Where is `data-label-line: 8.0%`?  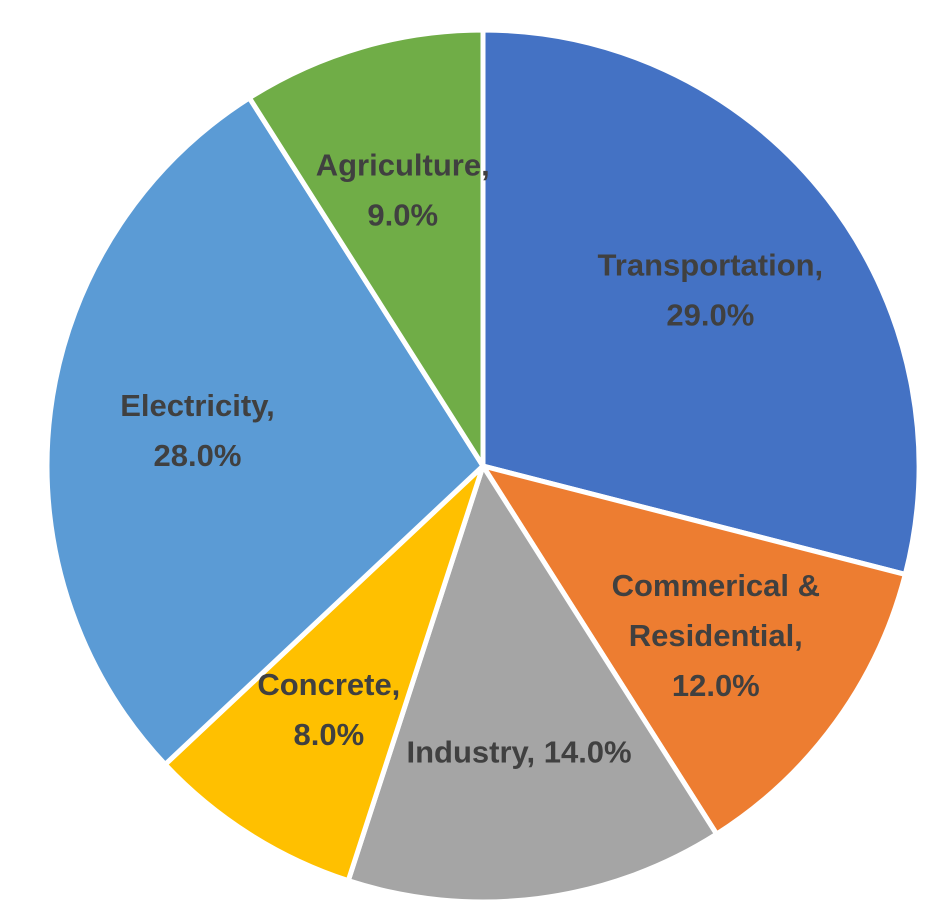 data-label-line: 8.0% is located at coordinates (328, 734).